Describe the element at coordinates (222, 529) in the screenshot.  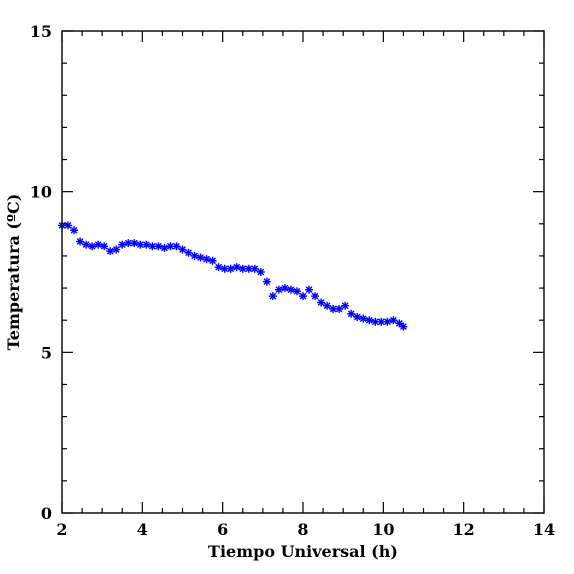
I see `x-tick-label: 6` at that location.